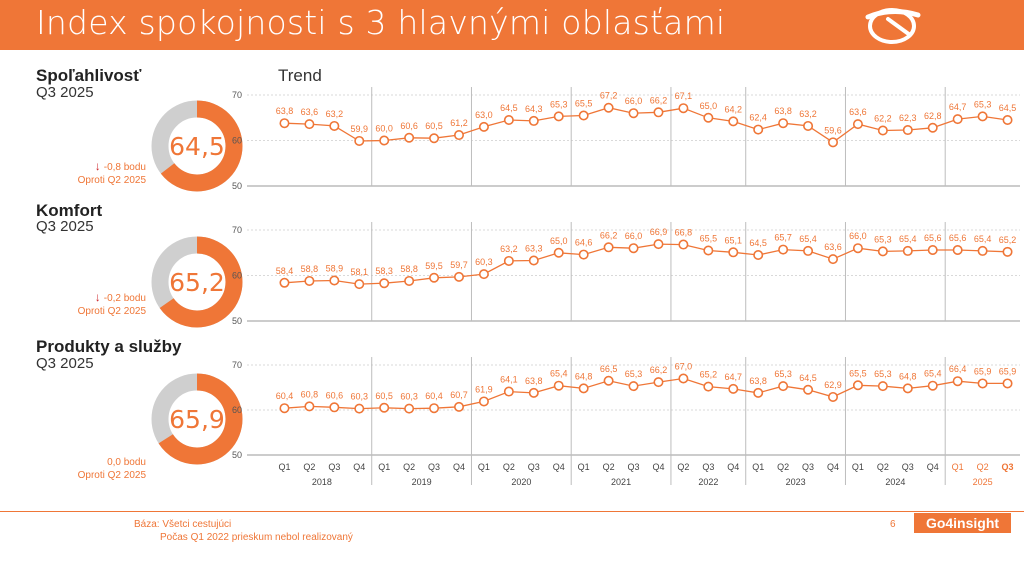 Image resolution: width=1024 pixels, height=570 pixels. I want to click on delta-value: -0,2 bodu, so click(124, 298).